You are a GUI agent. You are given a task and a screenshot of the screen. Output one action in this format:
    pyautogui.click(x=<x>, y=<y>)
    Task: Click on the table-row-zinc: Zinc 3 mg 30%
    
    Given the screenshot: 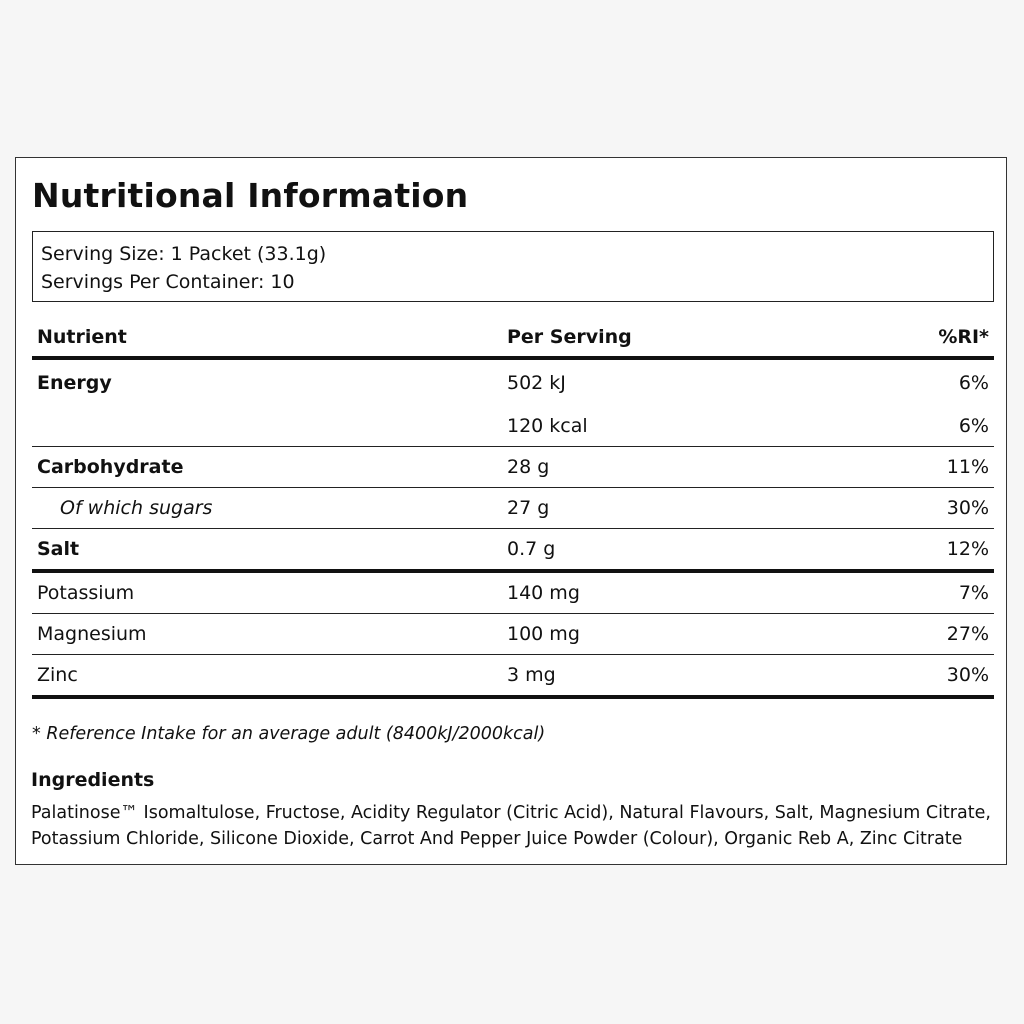 What is the action you would take?
    pyautogui.click(x=513, y=677)
    